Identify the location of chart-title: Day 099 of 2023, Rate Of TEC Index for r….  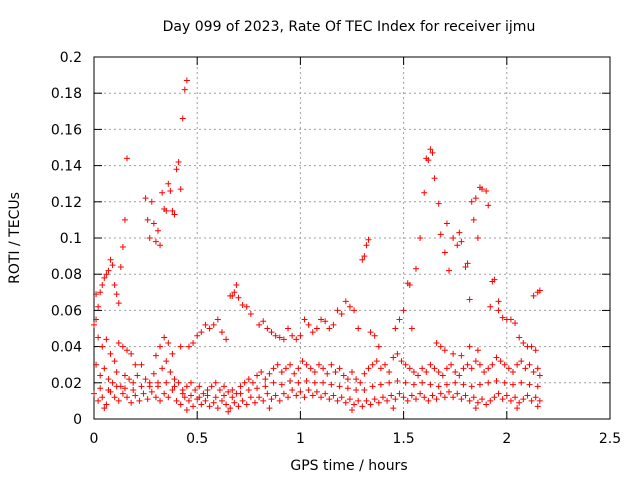
(349, 27).